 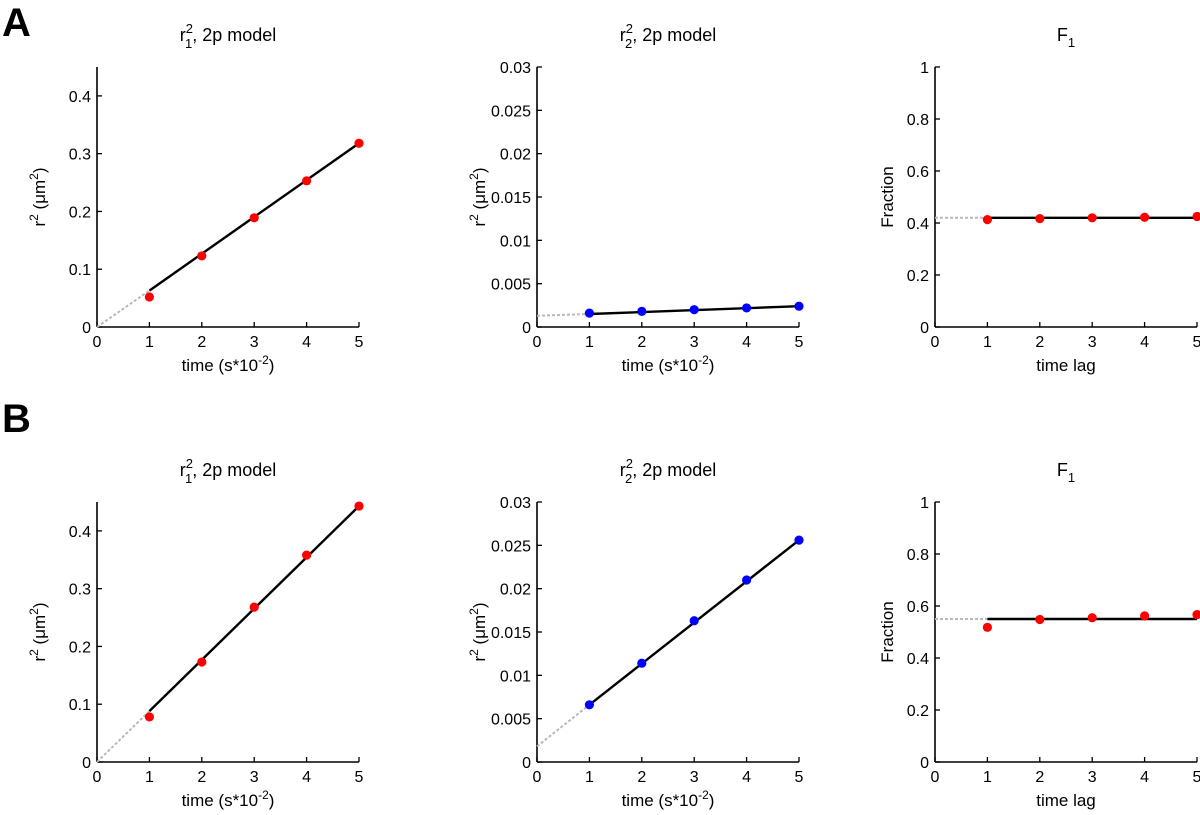 I want to click on y-tick-label: 0.005, so click(x=511, y=285).